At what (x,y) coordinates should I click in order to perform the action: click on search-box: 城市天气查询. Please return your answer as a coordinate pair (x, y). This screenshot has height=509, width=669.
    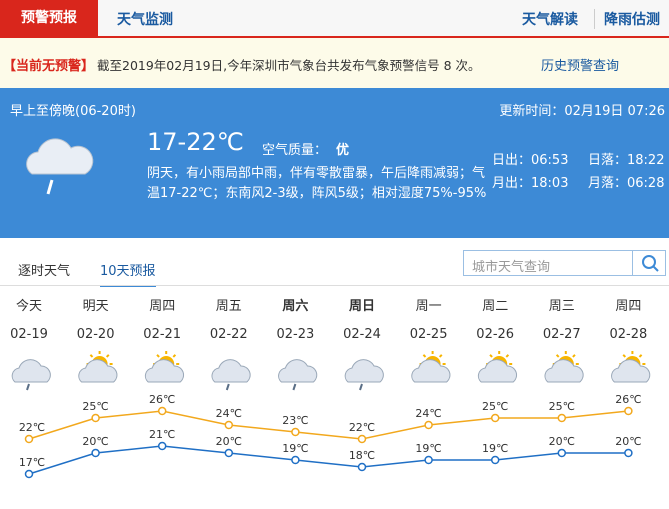
    Looking at the image, I should click on (564, 263).